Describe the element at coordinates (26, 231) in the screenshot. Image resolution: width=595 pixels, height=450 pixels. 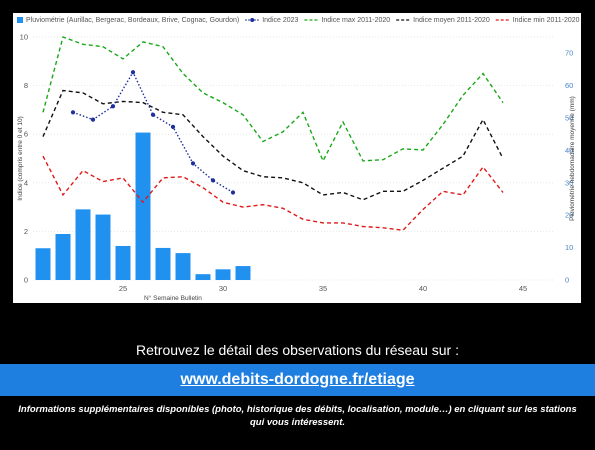
I see `y-left-tick-1: 2` at that location.